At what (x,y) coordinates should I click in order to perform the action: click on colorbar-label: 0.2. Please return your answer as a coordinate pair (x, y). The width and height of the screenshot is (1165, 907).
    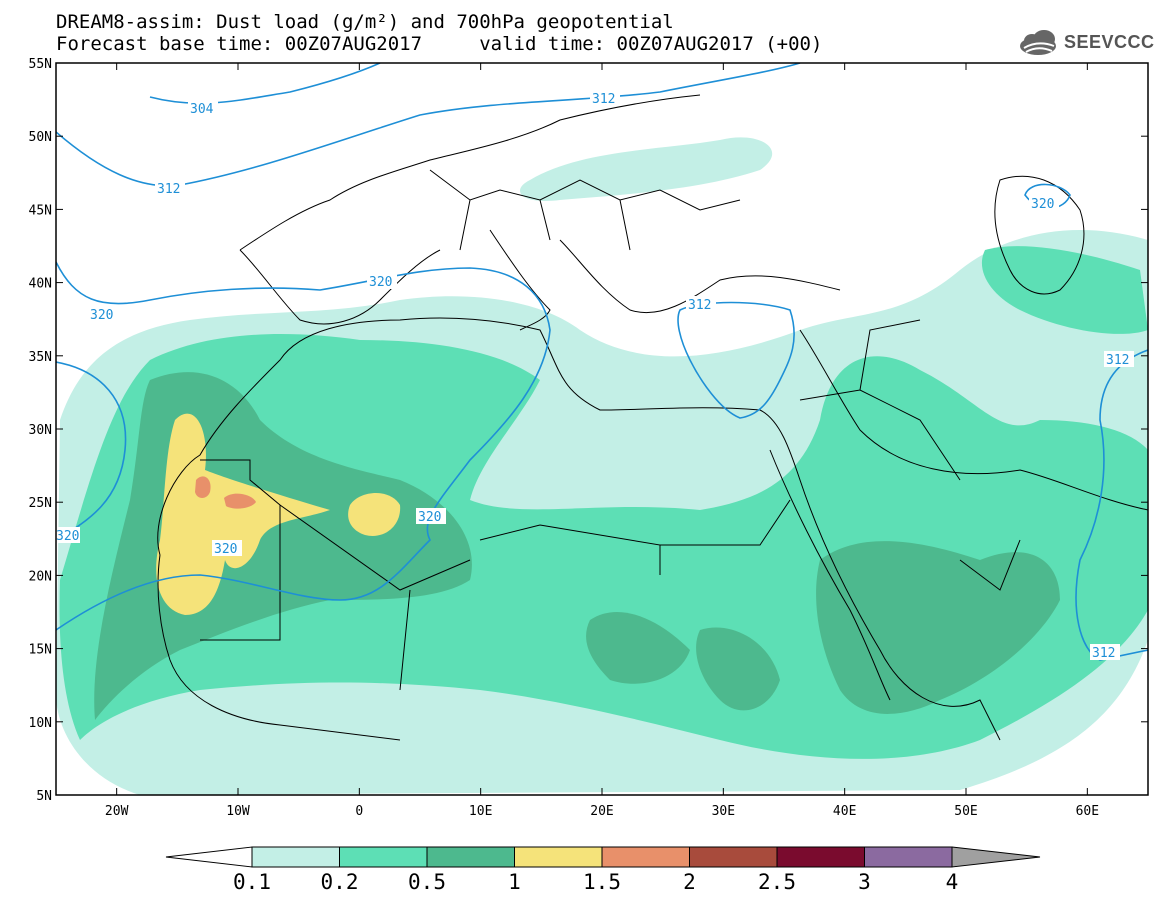
    Looking at the image, I should click on (340, 882).